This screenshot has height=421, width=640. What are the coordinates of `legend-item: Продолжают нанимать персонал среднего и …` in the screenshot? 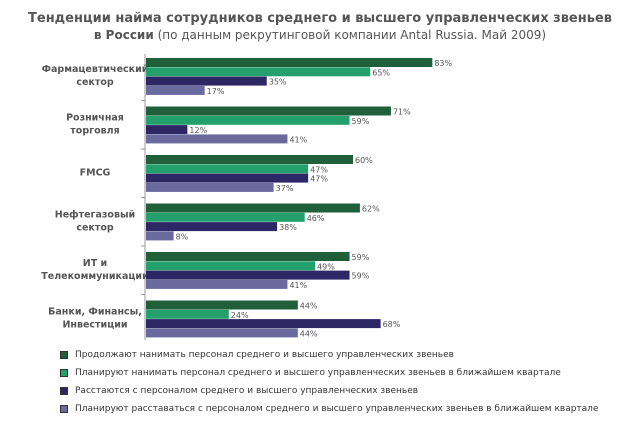 It's located at (329, 355).